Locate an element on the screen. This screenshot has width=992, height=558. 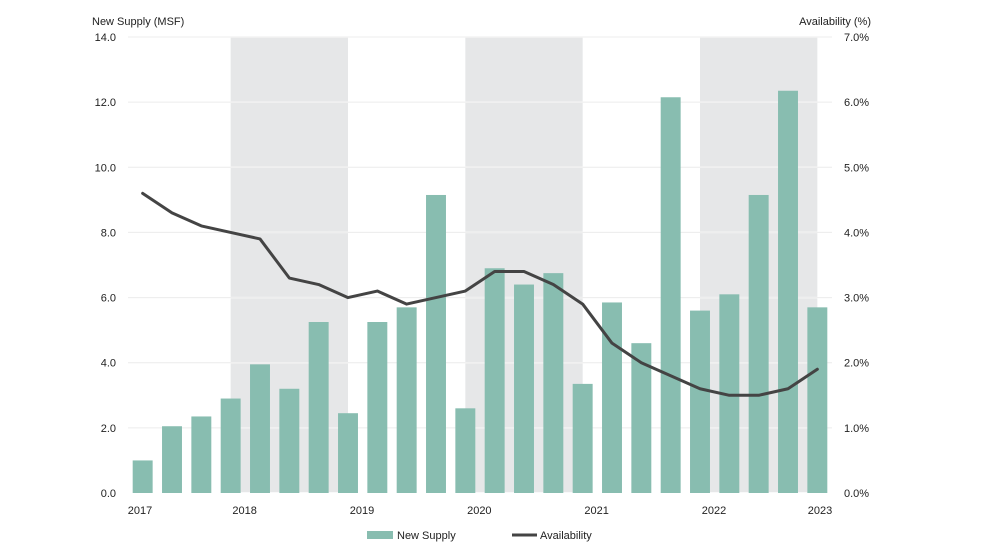
x-tick-label: 2022 is located at coordinates (714, 511).